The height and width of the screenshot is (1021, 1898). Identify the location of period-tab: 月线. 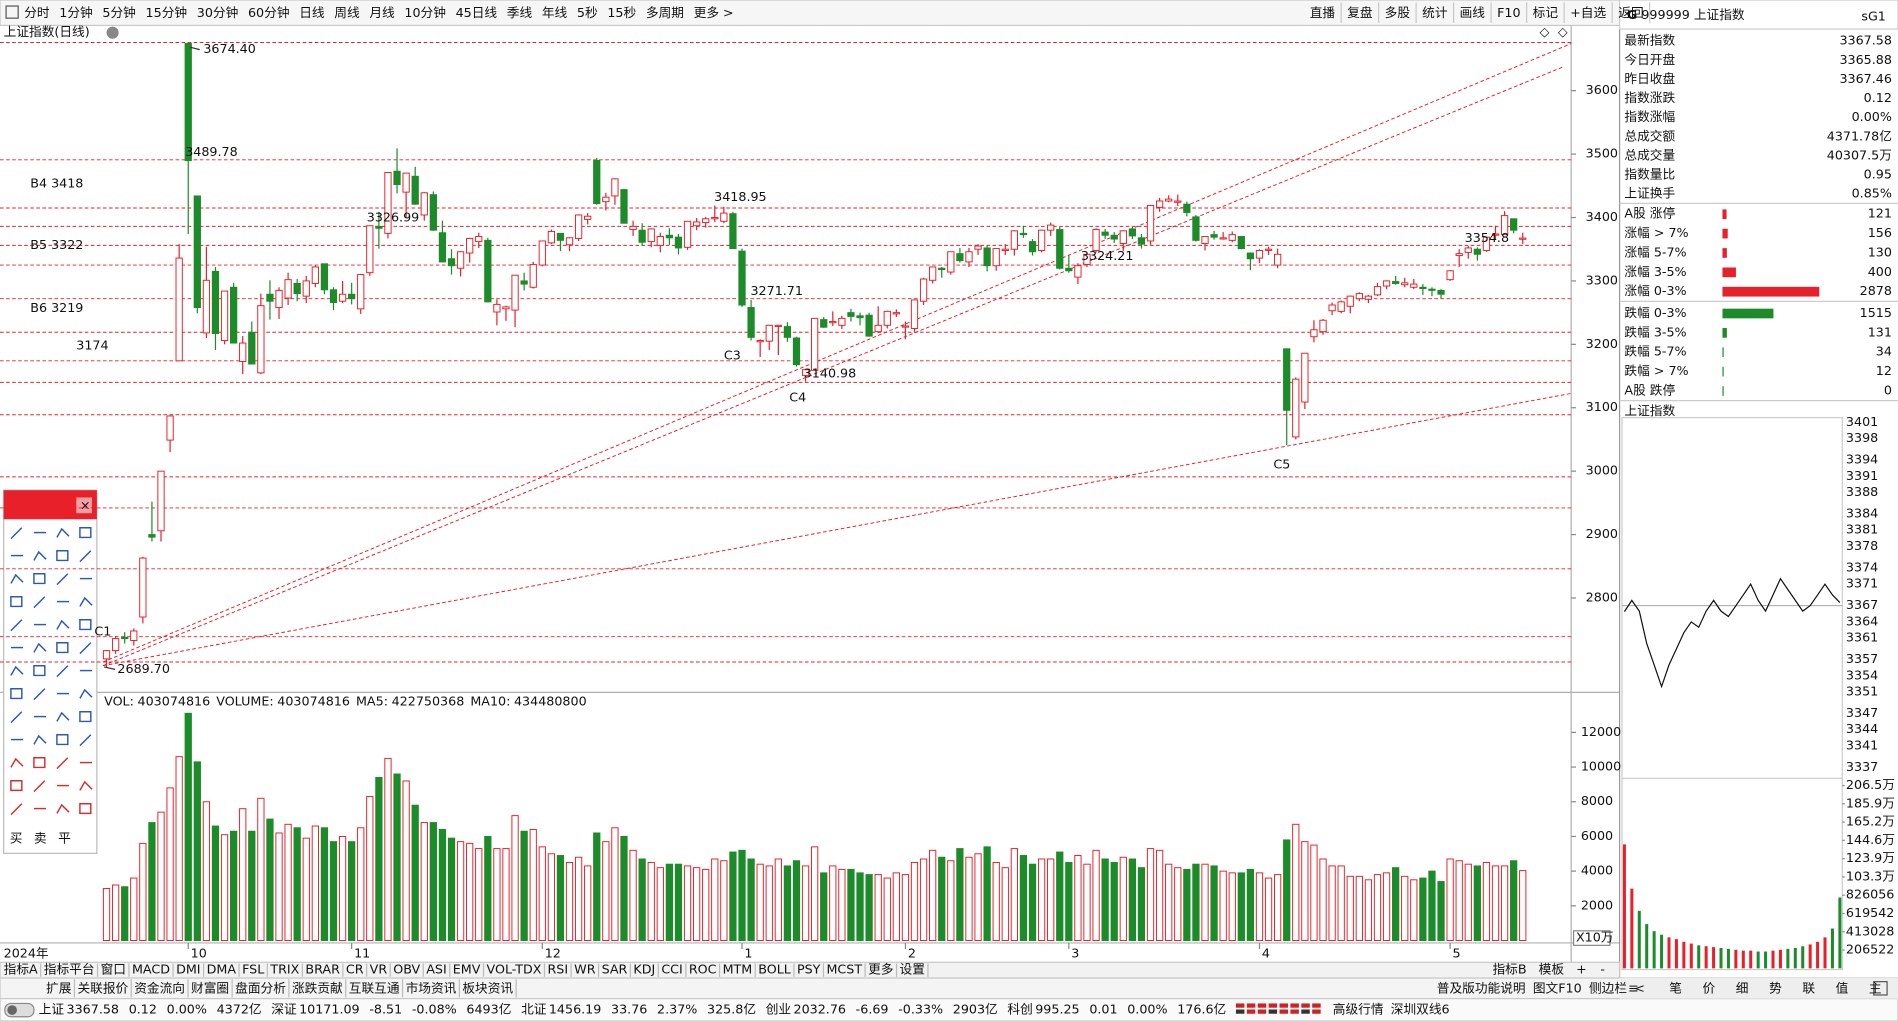
(382, 12).